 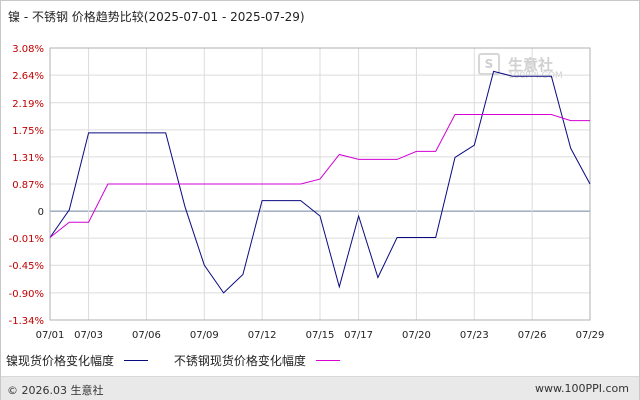 What do you see at coordinates (146, 335) in the screenshot?
I see `x-tick-label: 07/06` at bounding box center [146, 335].